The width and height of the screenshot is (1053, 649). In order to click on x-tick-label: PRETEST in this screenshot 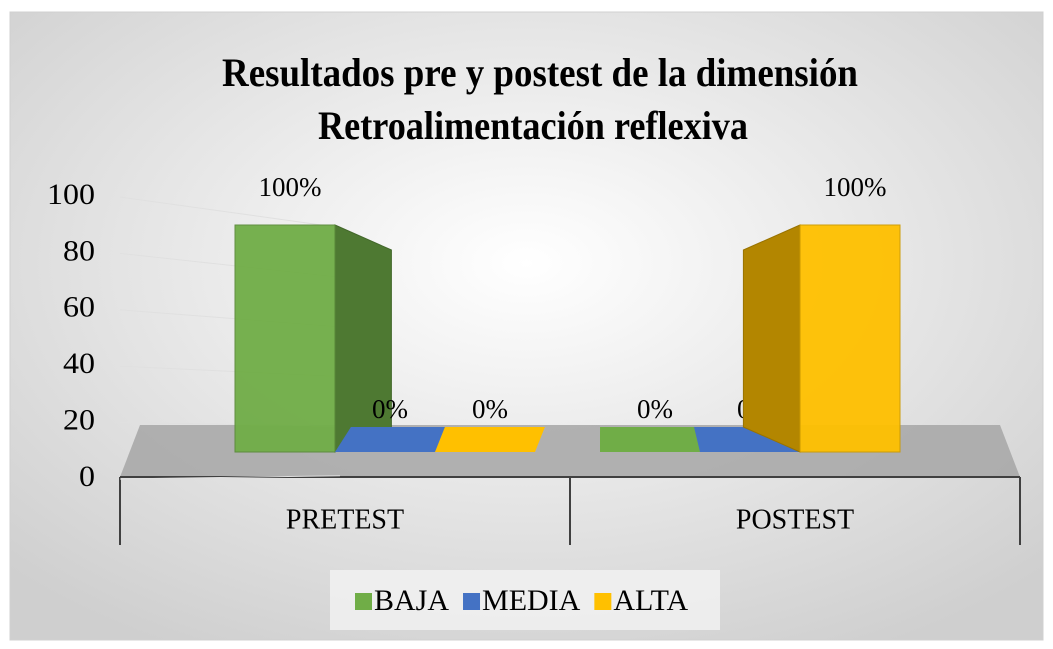, I will do `click(345, 519)`.